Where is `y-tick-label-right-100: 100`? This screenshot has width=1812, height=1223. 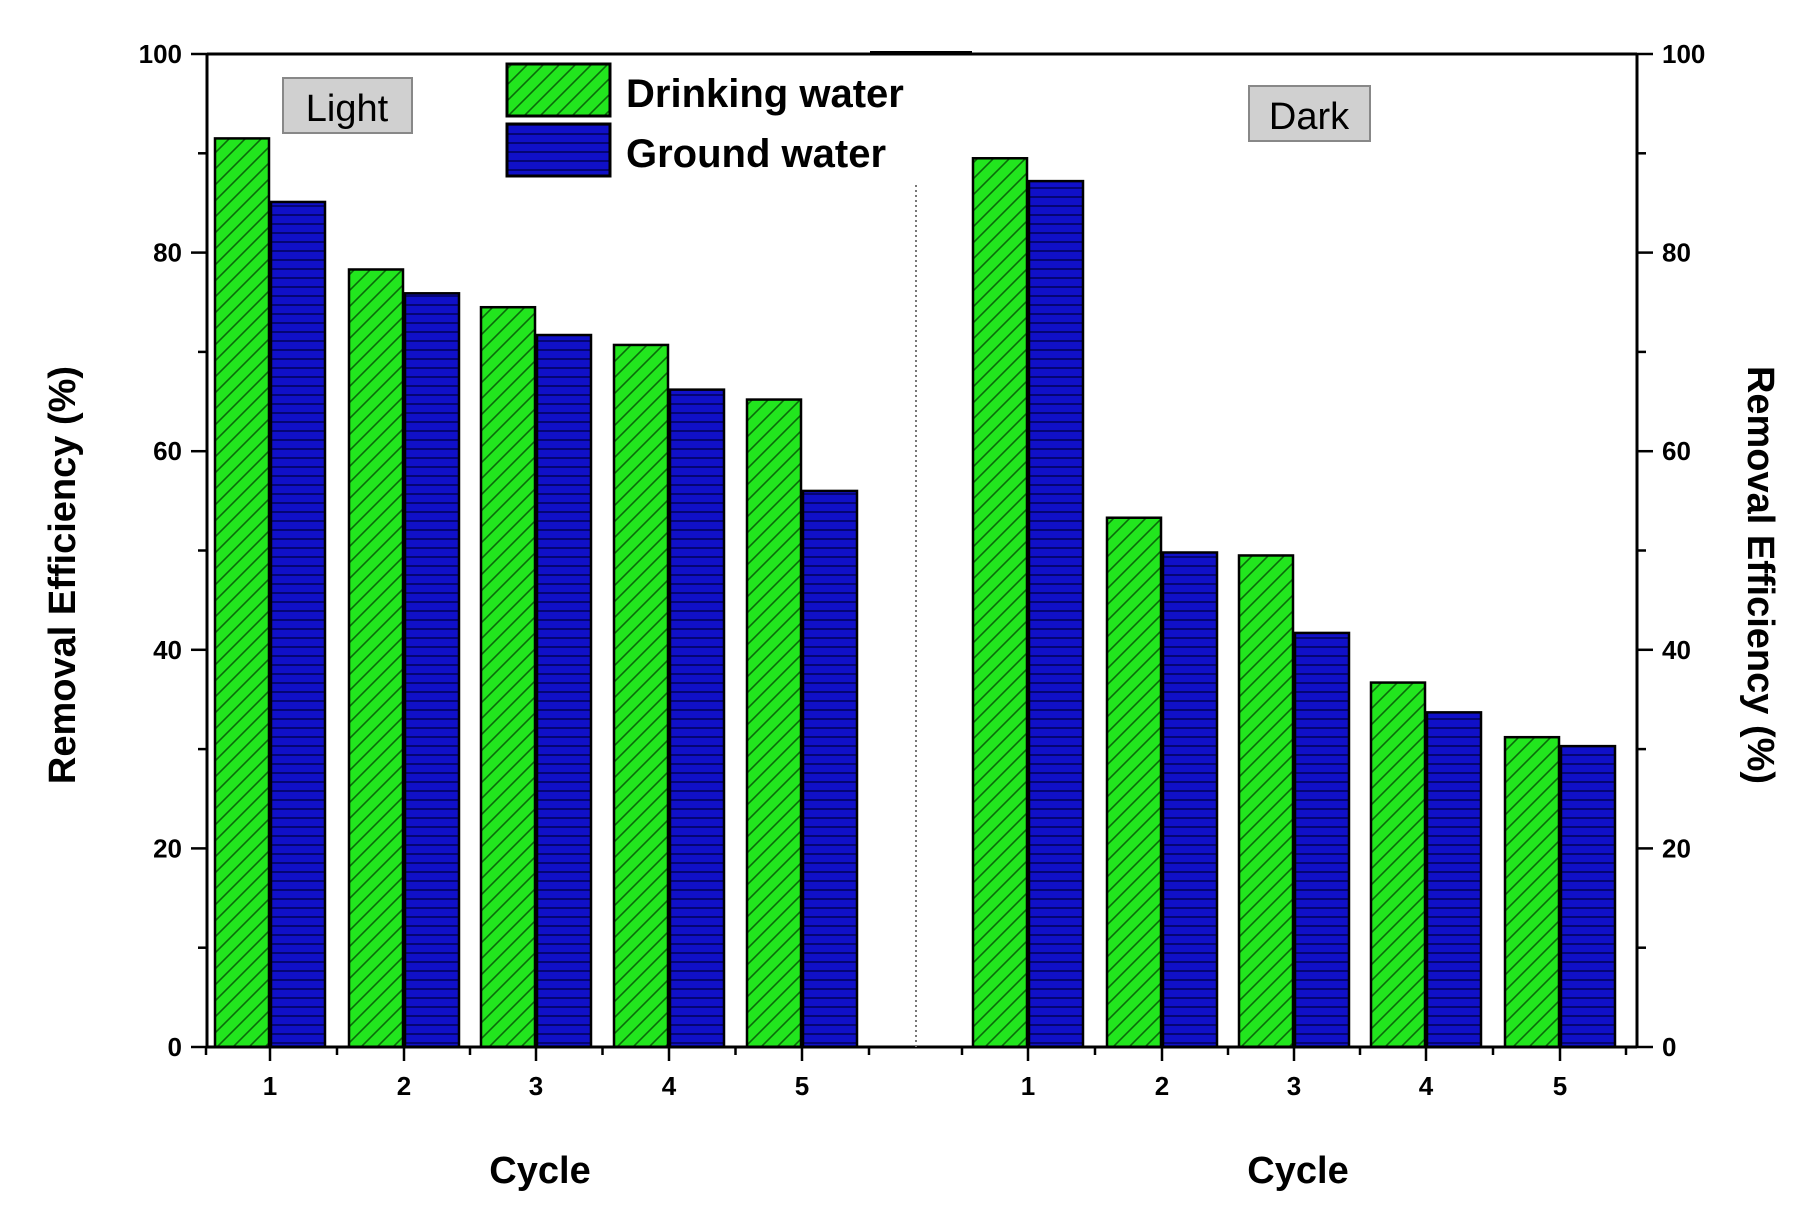 y-tick-label-right-100: 100 is located at coordinates (1683, 54).